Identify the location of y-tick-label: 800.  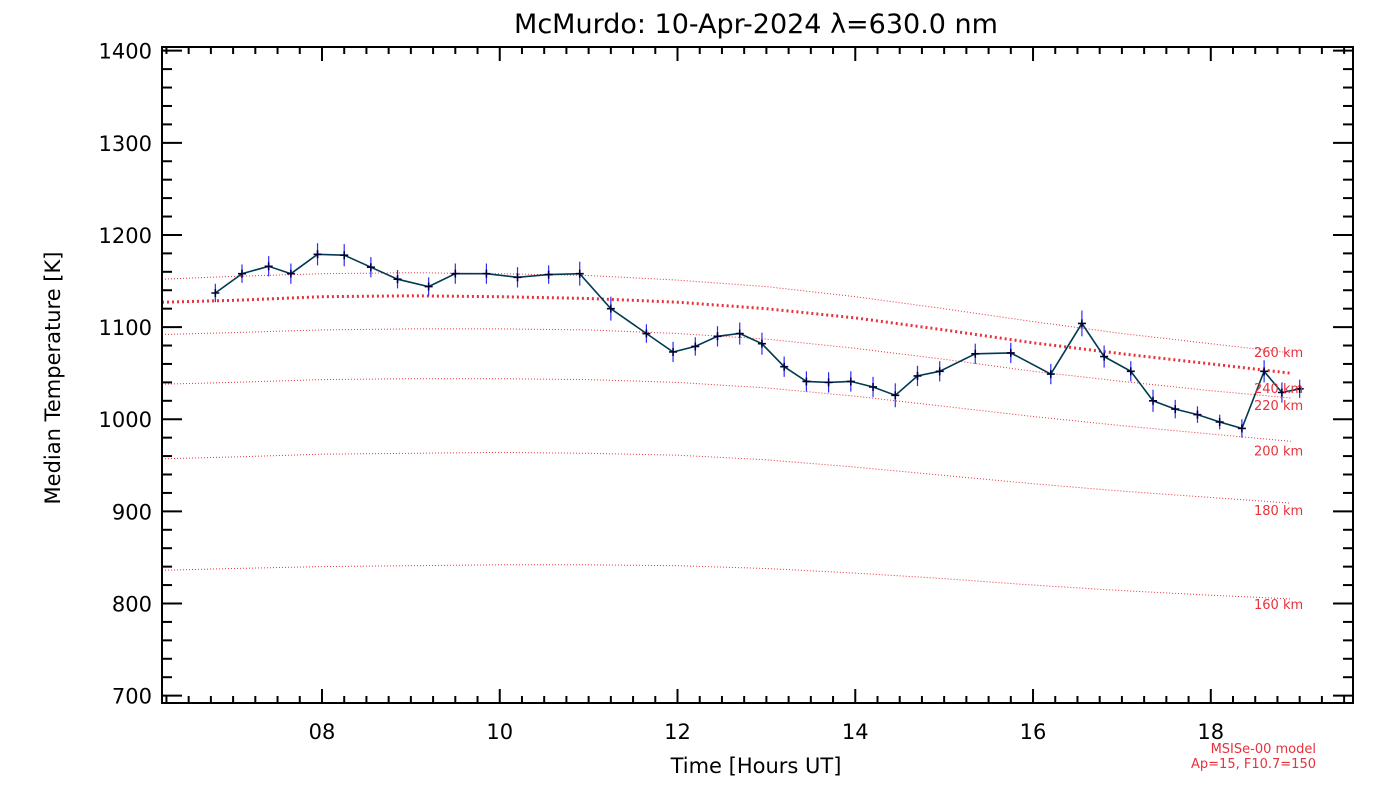
(132, 604).